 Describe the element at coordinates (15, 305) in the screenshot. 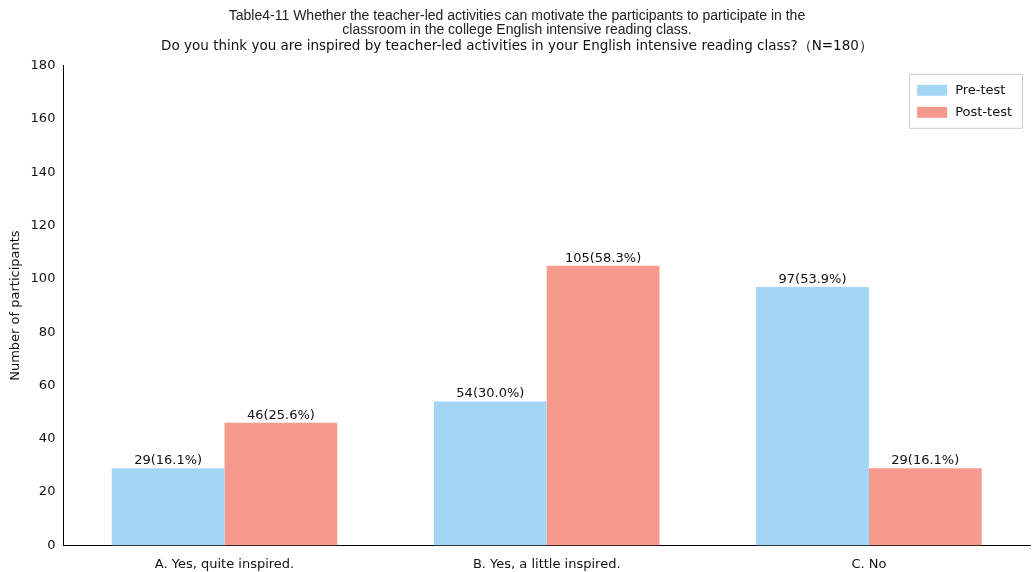

I see `y-axis-title: Number of participants` at that location.